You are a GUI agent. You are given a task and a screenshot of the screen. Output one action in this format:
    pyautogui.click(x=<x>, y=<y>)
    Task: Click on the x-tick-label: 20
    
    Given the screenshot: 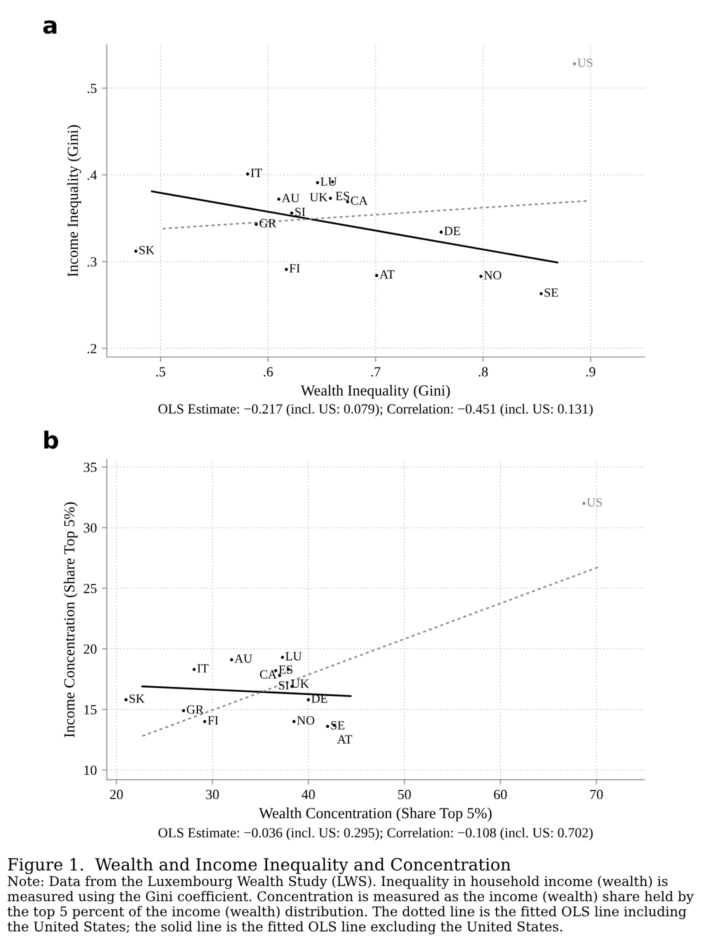 What is the action you would take?
    pyautogui.click(x=116, y=795)
    